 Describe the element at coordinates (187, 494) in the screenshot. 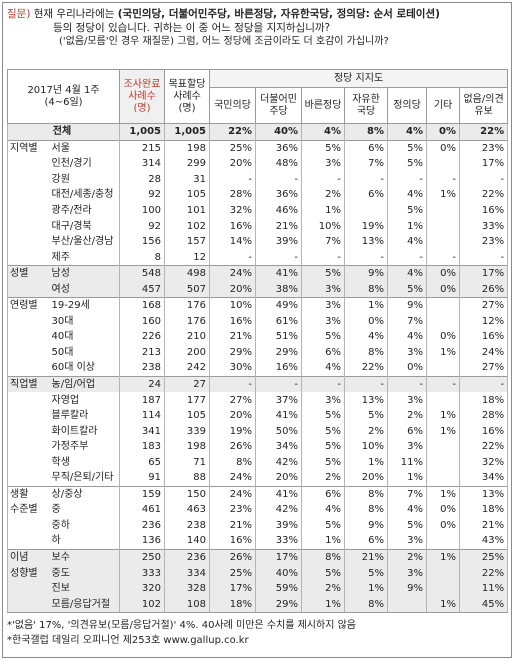

I see `sample-weighted-cell: 150` at that location.